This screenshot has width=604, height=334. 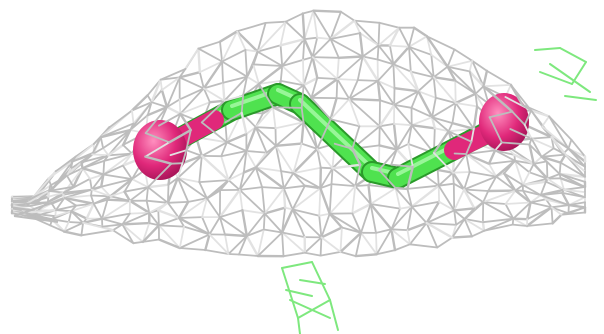 I want to click on bond, so click(x=336, y=138).